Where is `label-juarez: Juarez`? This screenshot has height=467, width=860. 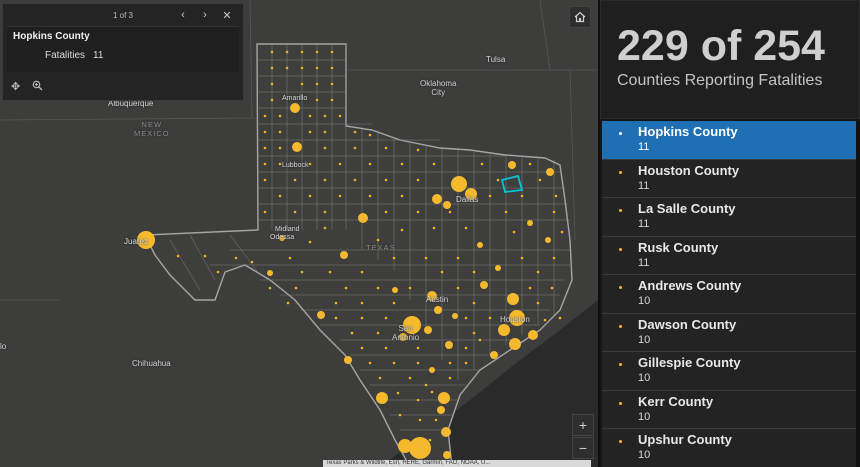 label-juarez: Juarez is located at coordinates (136, 241).